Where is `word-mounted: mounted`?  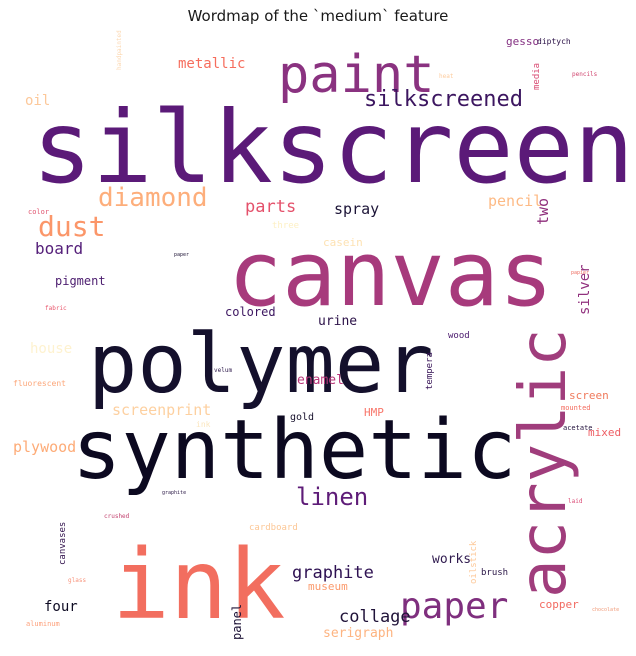
word-mounted: mounted is located at coordinates (576, 408).